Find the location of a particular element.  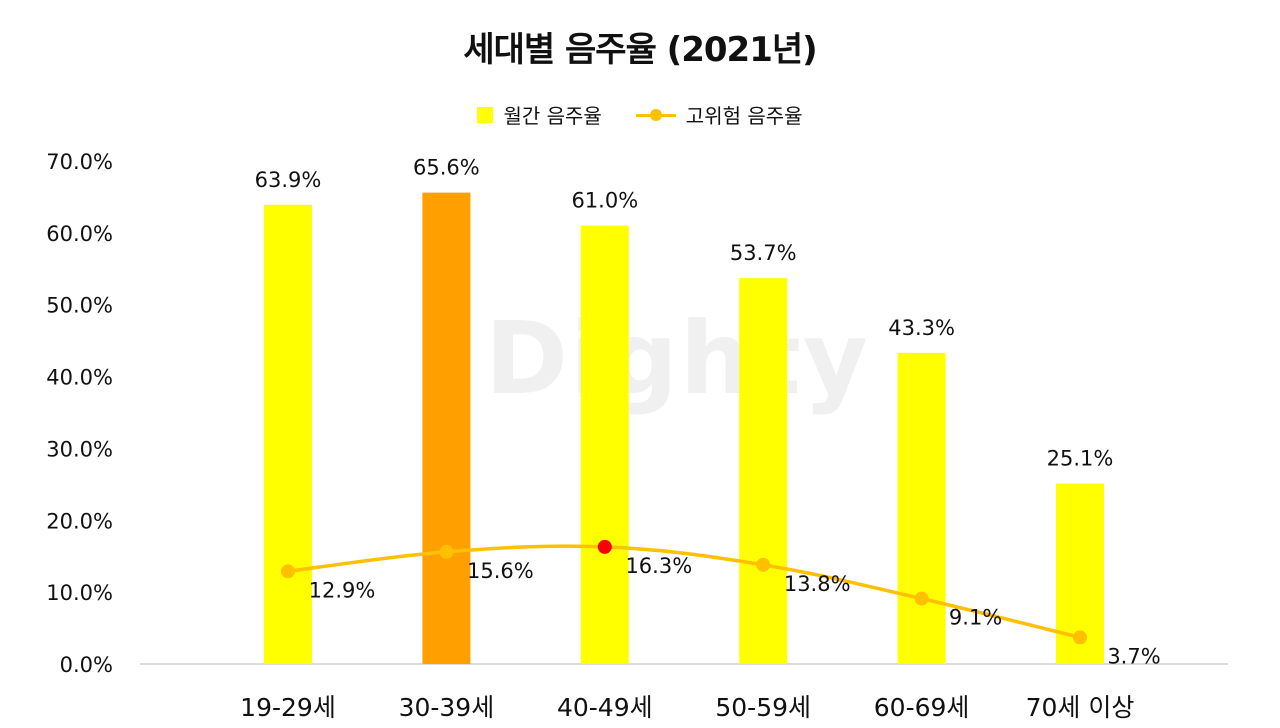

legend-item-highrisk: 고위험 음주율 is located at coordinates (719, 114).